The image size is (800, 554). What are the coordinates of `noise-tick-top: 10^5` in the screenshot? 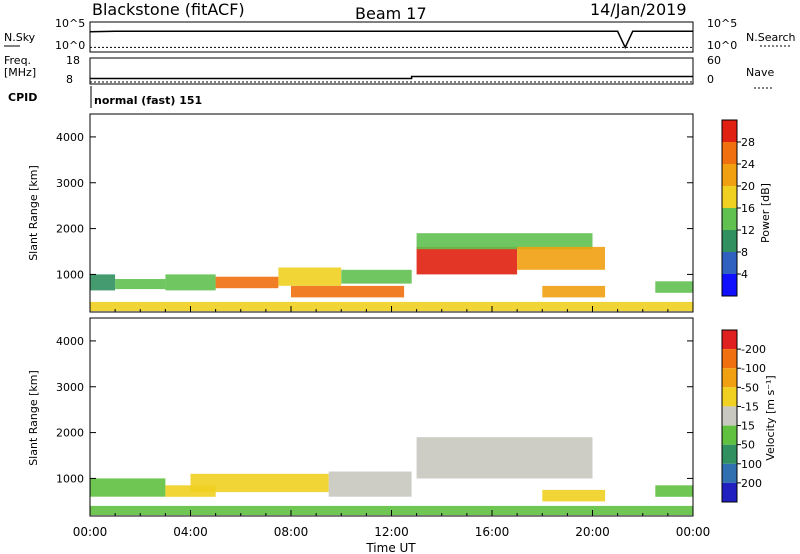 It's located at (70, 23).